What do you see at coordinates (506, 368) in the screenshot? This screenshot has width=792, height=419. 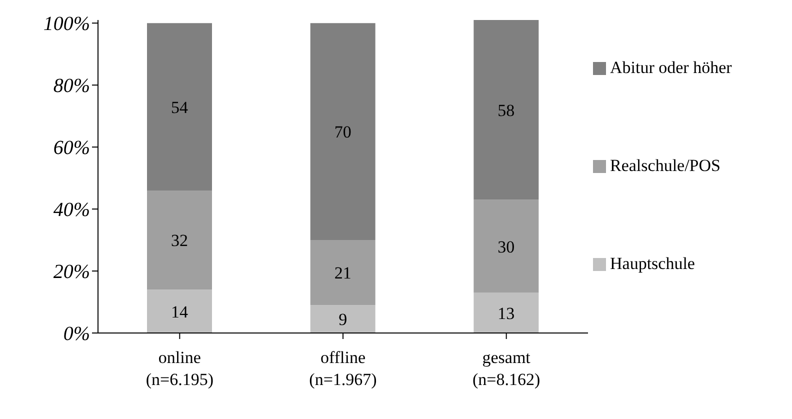 I see `x-tick-label: gesamt (n=8.162)` at bounding box center [506, 368].